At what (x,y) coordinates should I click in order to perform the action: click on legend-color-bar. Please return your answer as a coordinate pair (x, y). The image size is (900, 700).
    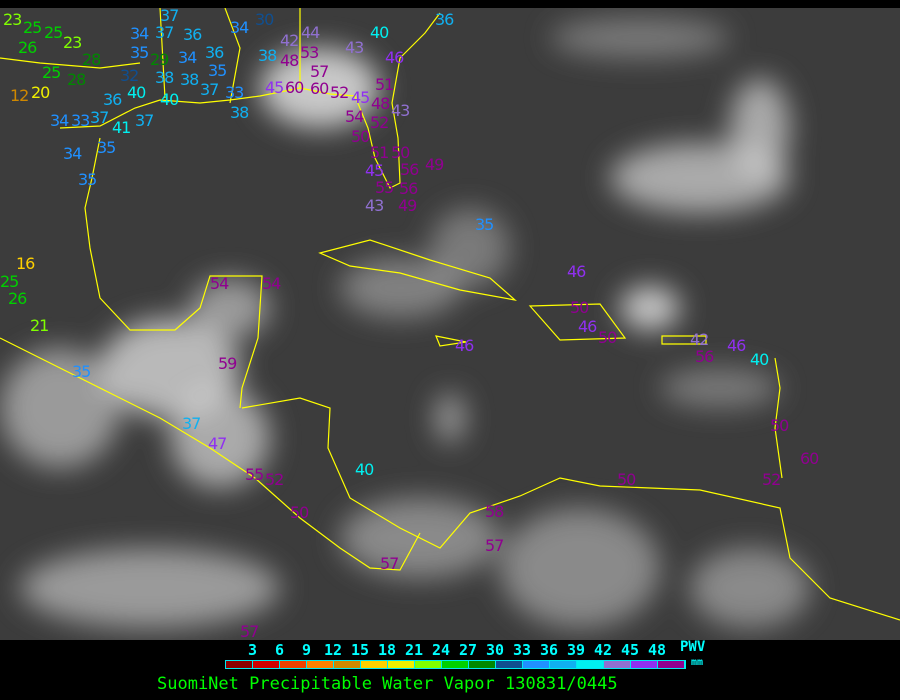
    Looking at the image, I should click on (455, 664).